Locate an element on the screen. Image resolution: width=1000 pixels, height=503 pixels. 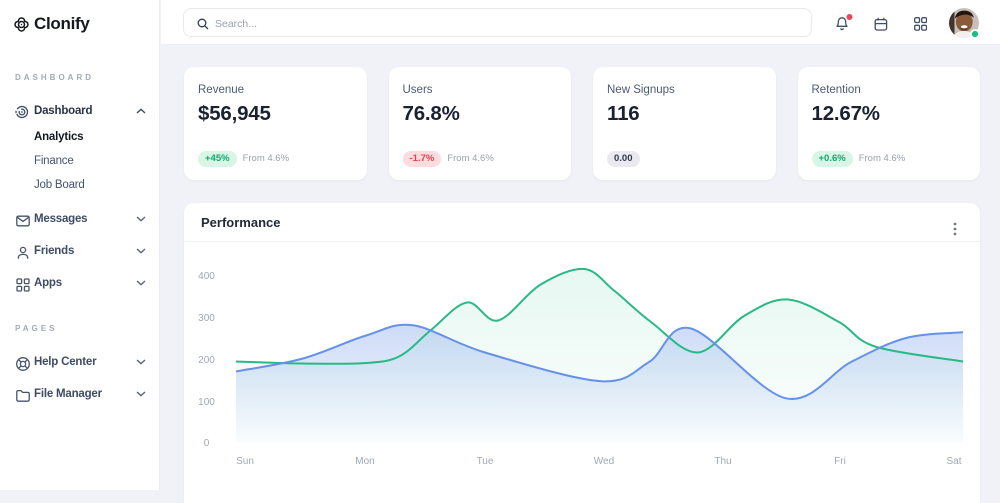
svg-text: Sun is located at coordinates (245, 461).